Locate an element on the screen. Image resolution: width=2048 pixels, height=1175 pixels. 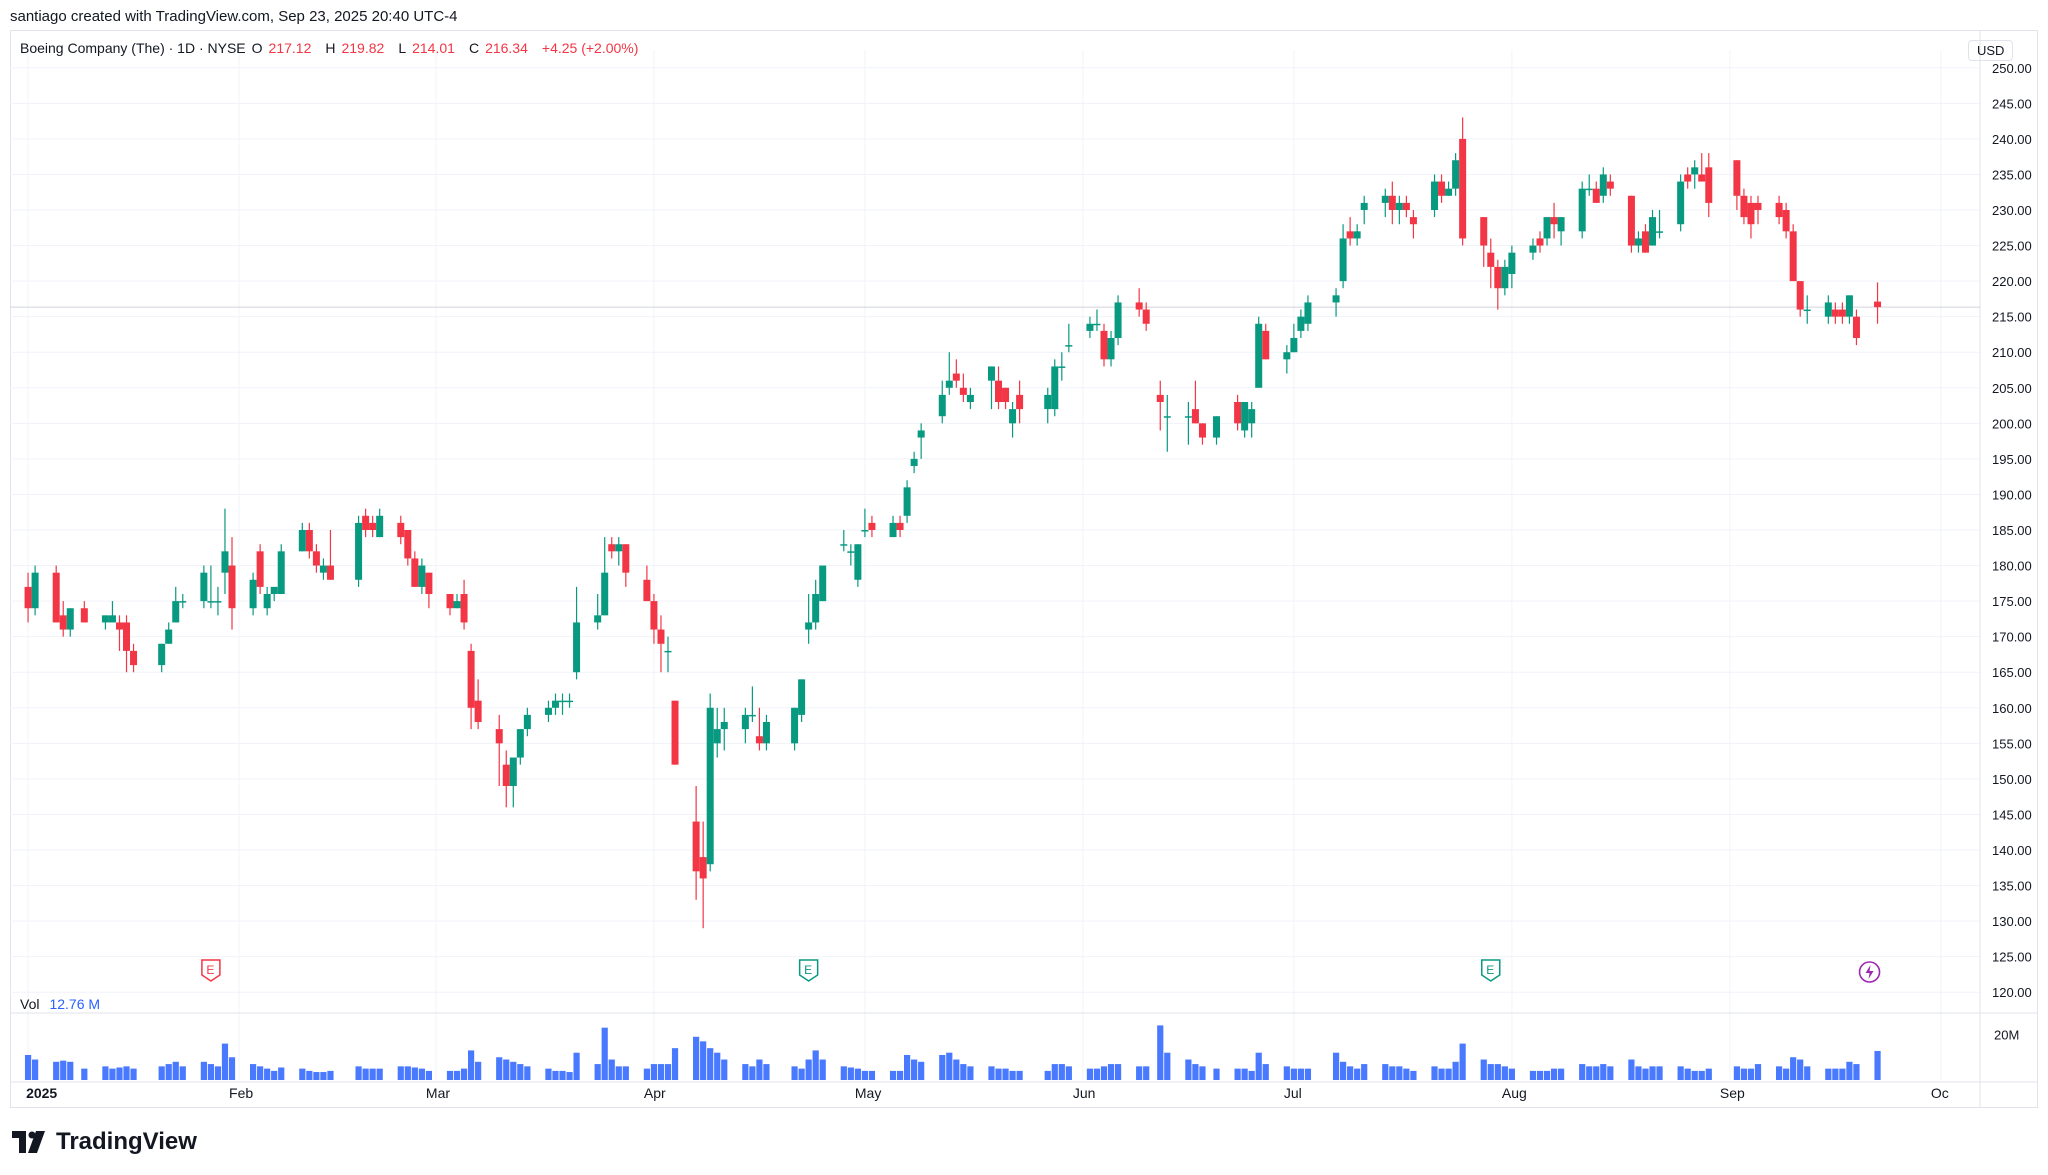
volume-value: 12.76 M is located at coordinates (75, 1004).